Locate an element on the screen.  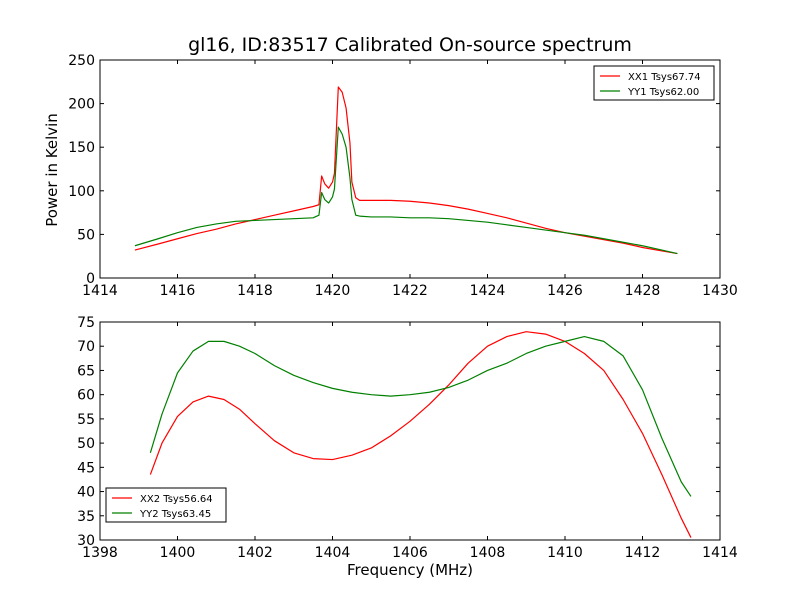
legend-2: XX2 Tsys56.64 YY2 Tsys63.45 is located at coordinates (166, 505).